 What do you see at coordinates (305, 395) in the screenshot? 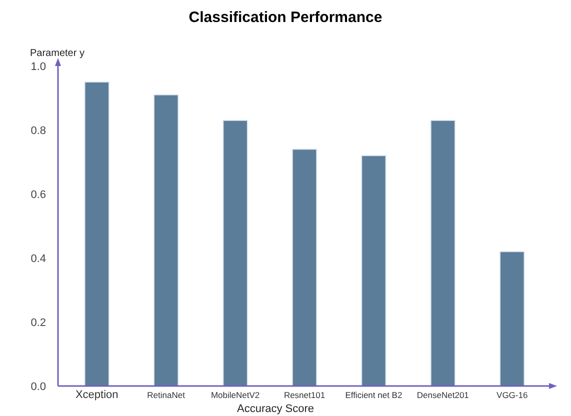
I see `x-tick-label: Resnet101` at bounding box center [305, 395].